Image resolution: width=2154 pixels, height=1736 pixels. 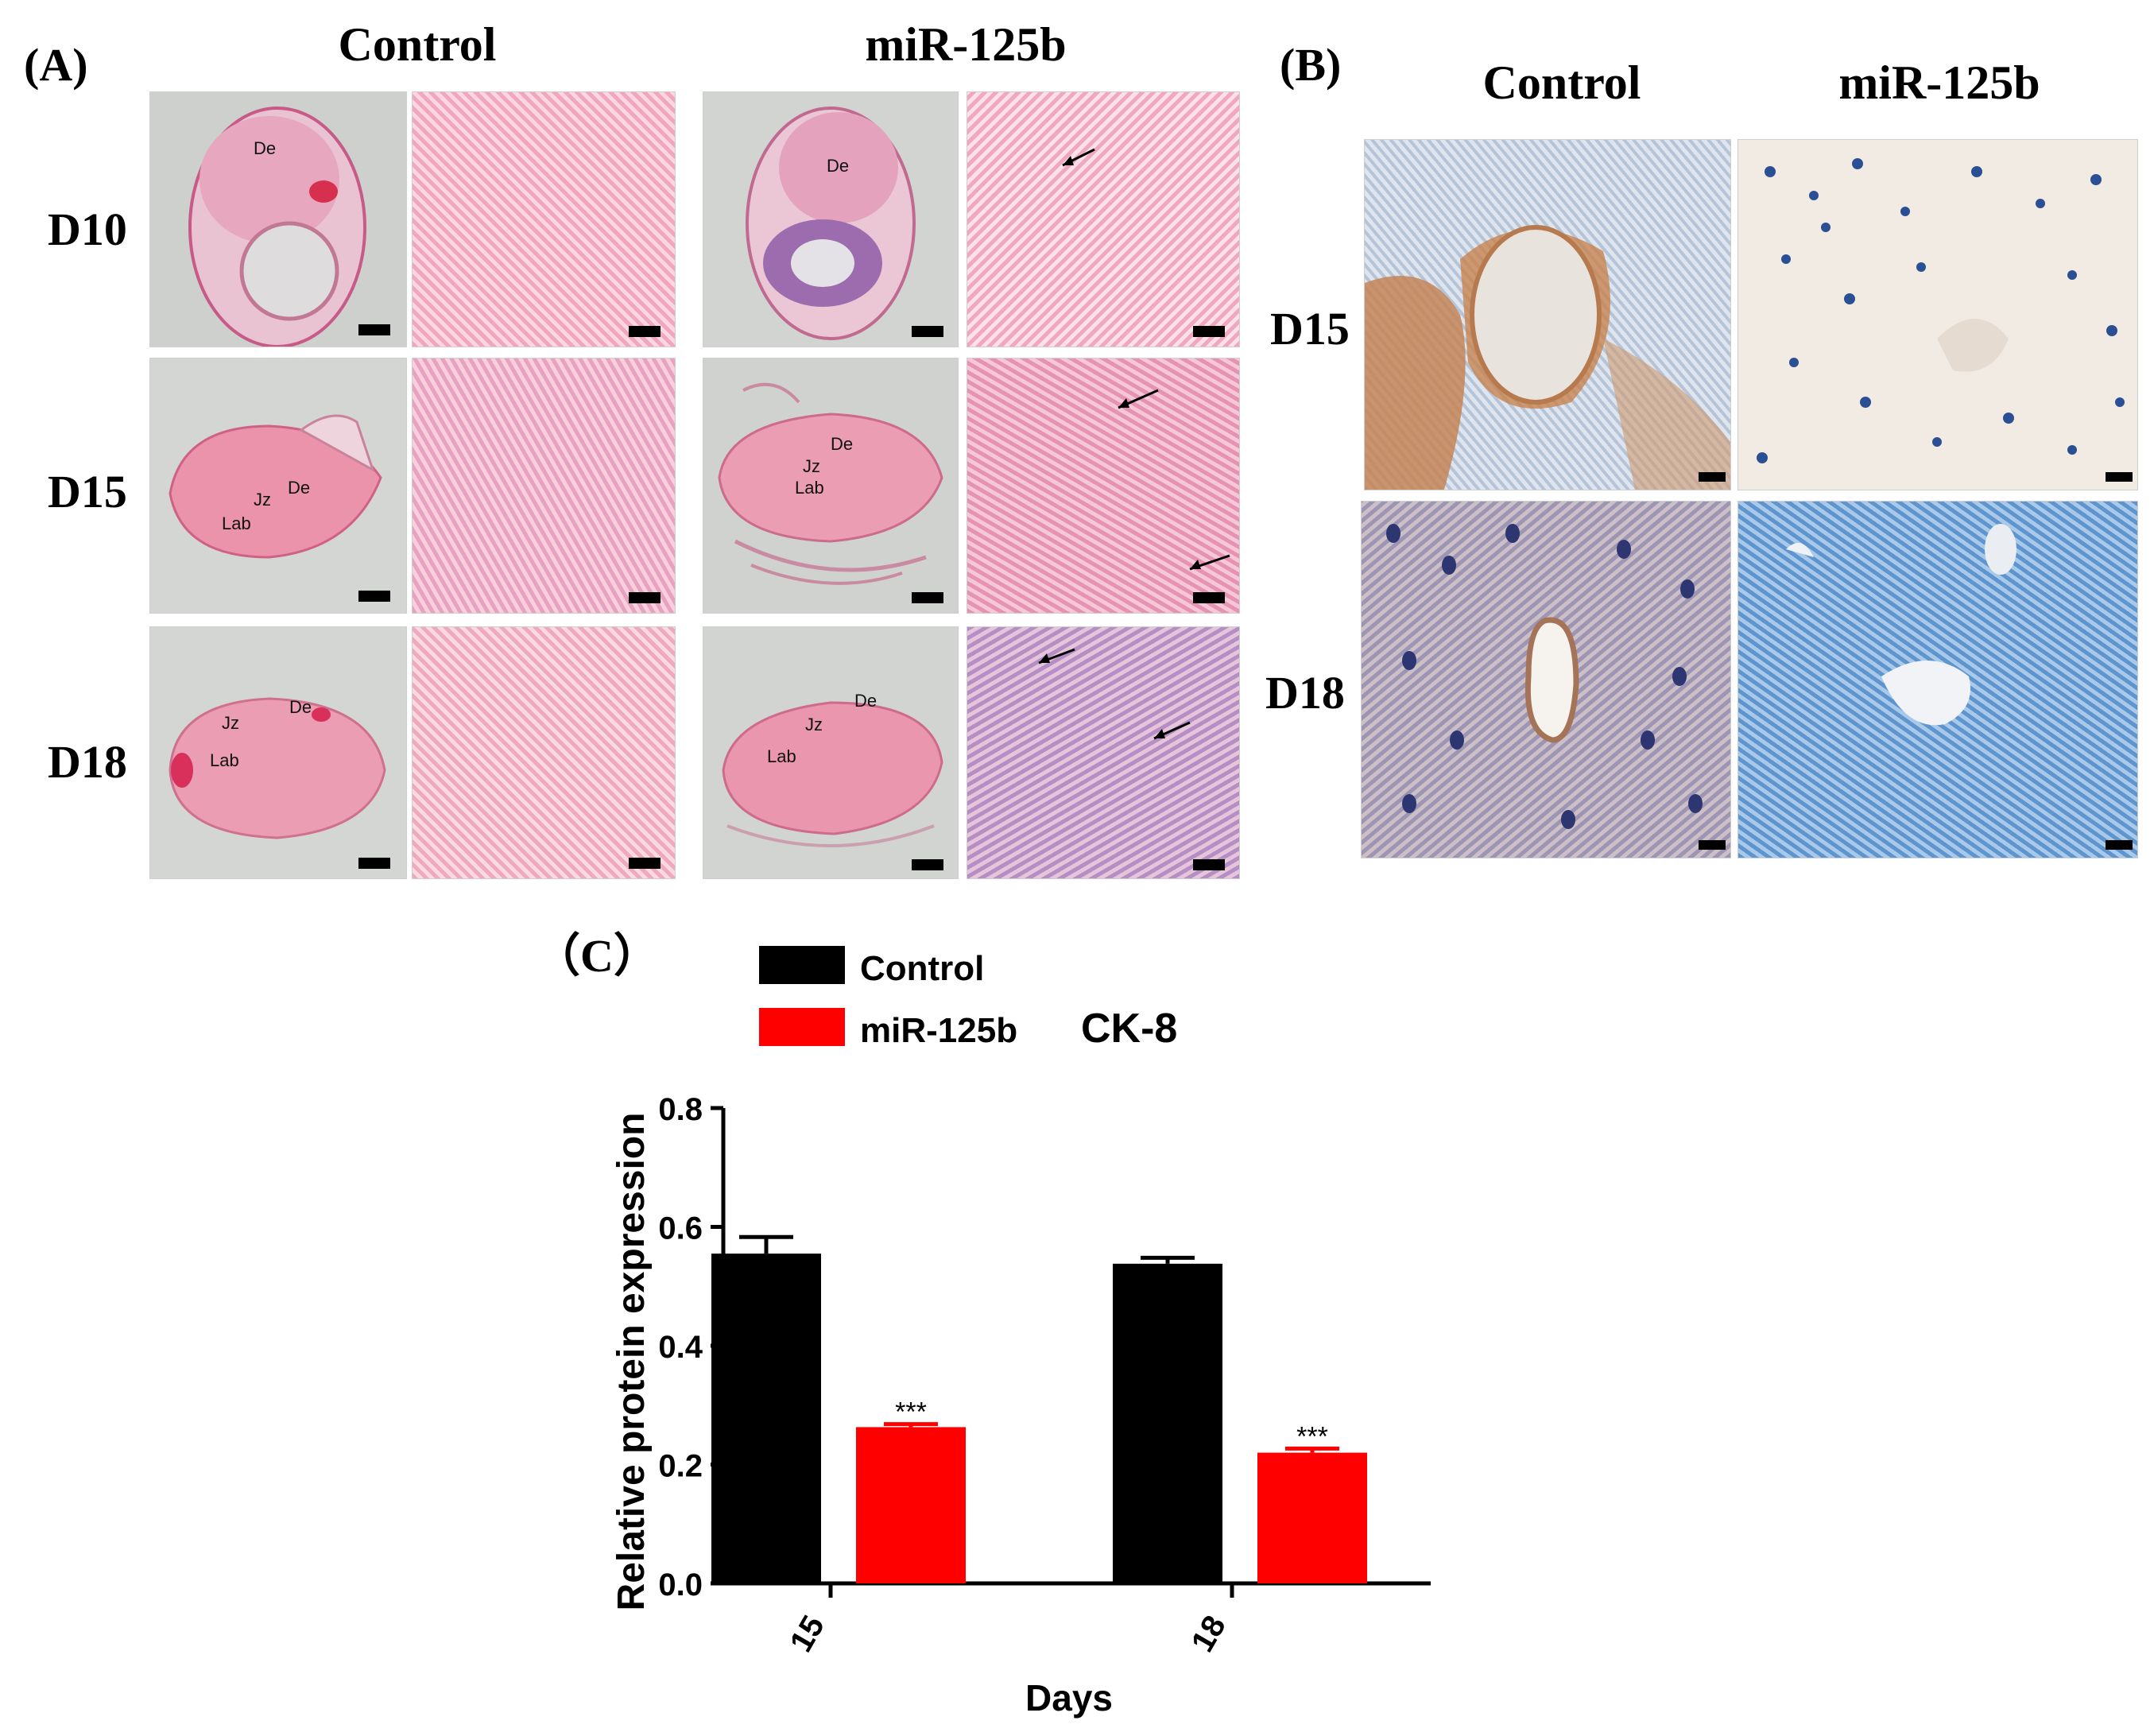 What do you see at coordinates (1311, 65) in the screenshot?
I see `panel-b-label: (B)` at bounding box center [1311, 65].